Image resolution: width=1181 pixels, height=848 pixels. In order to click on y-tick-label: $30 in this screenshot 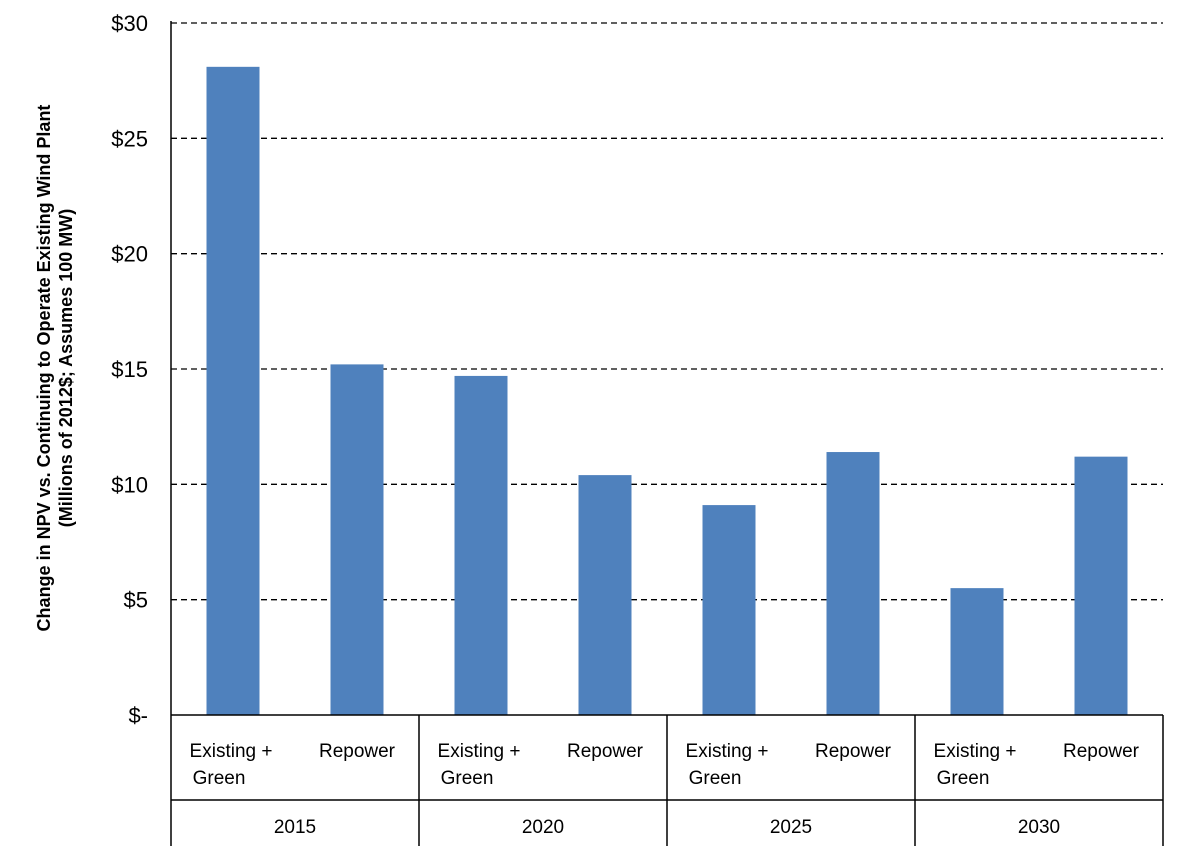, I will do `click(129, 23)`.